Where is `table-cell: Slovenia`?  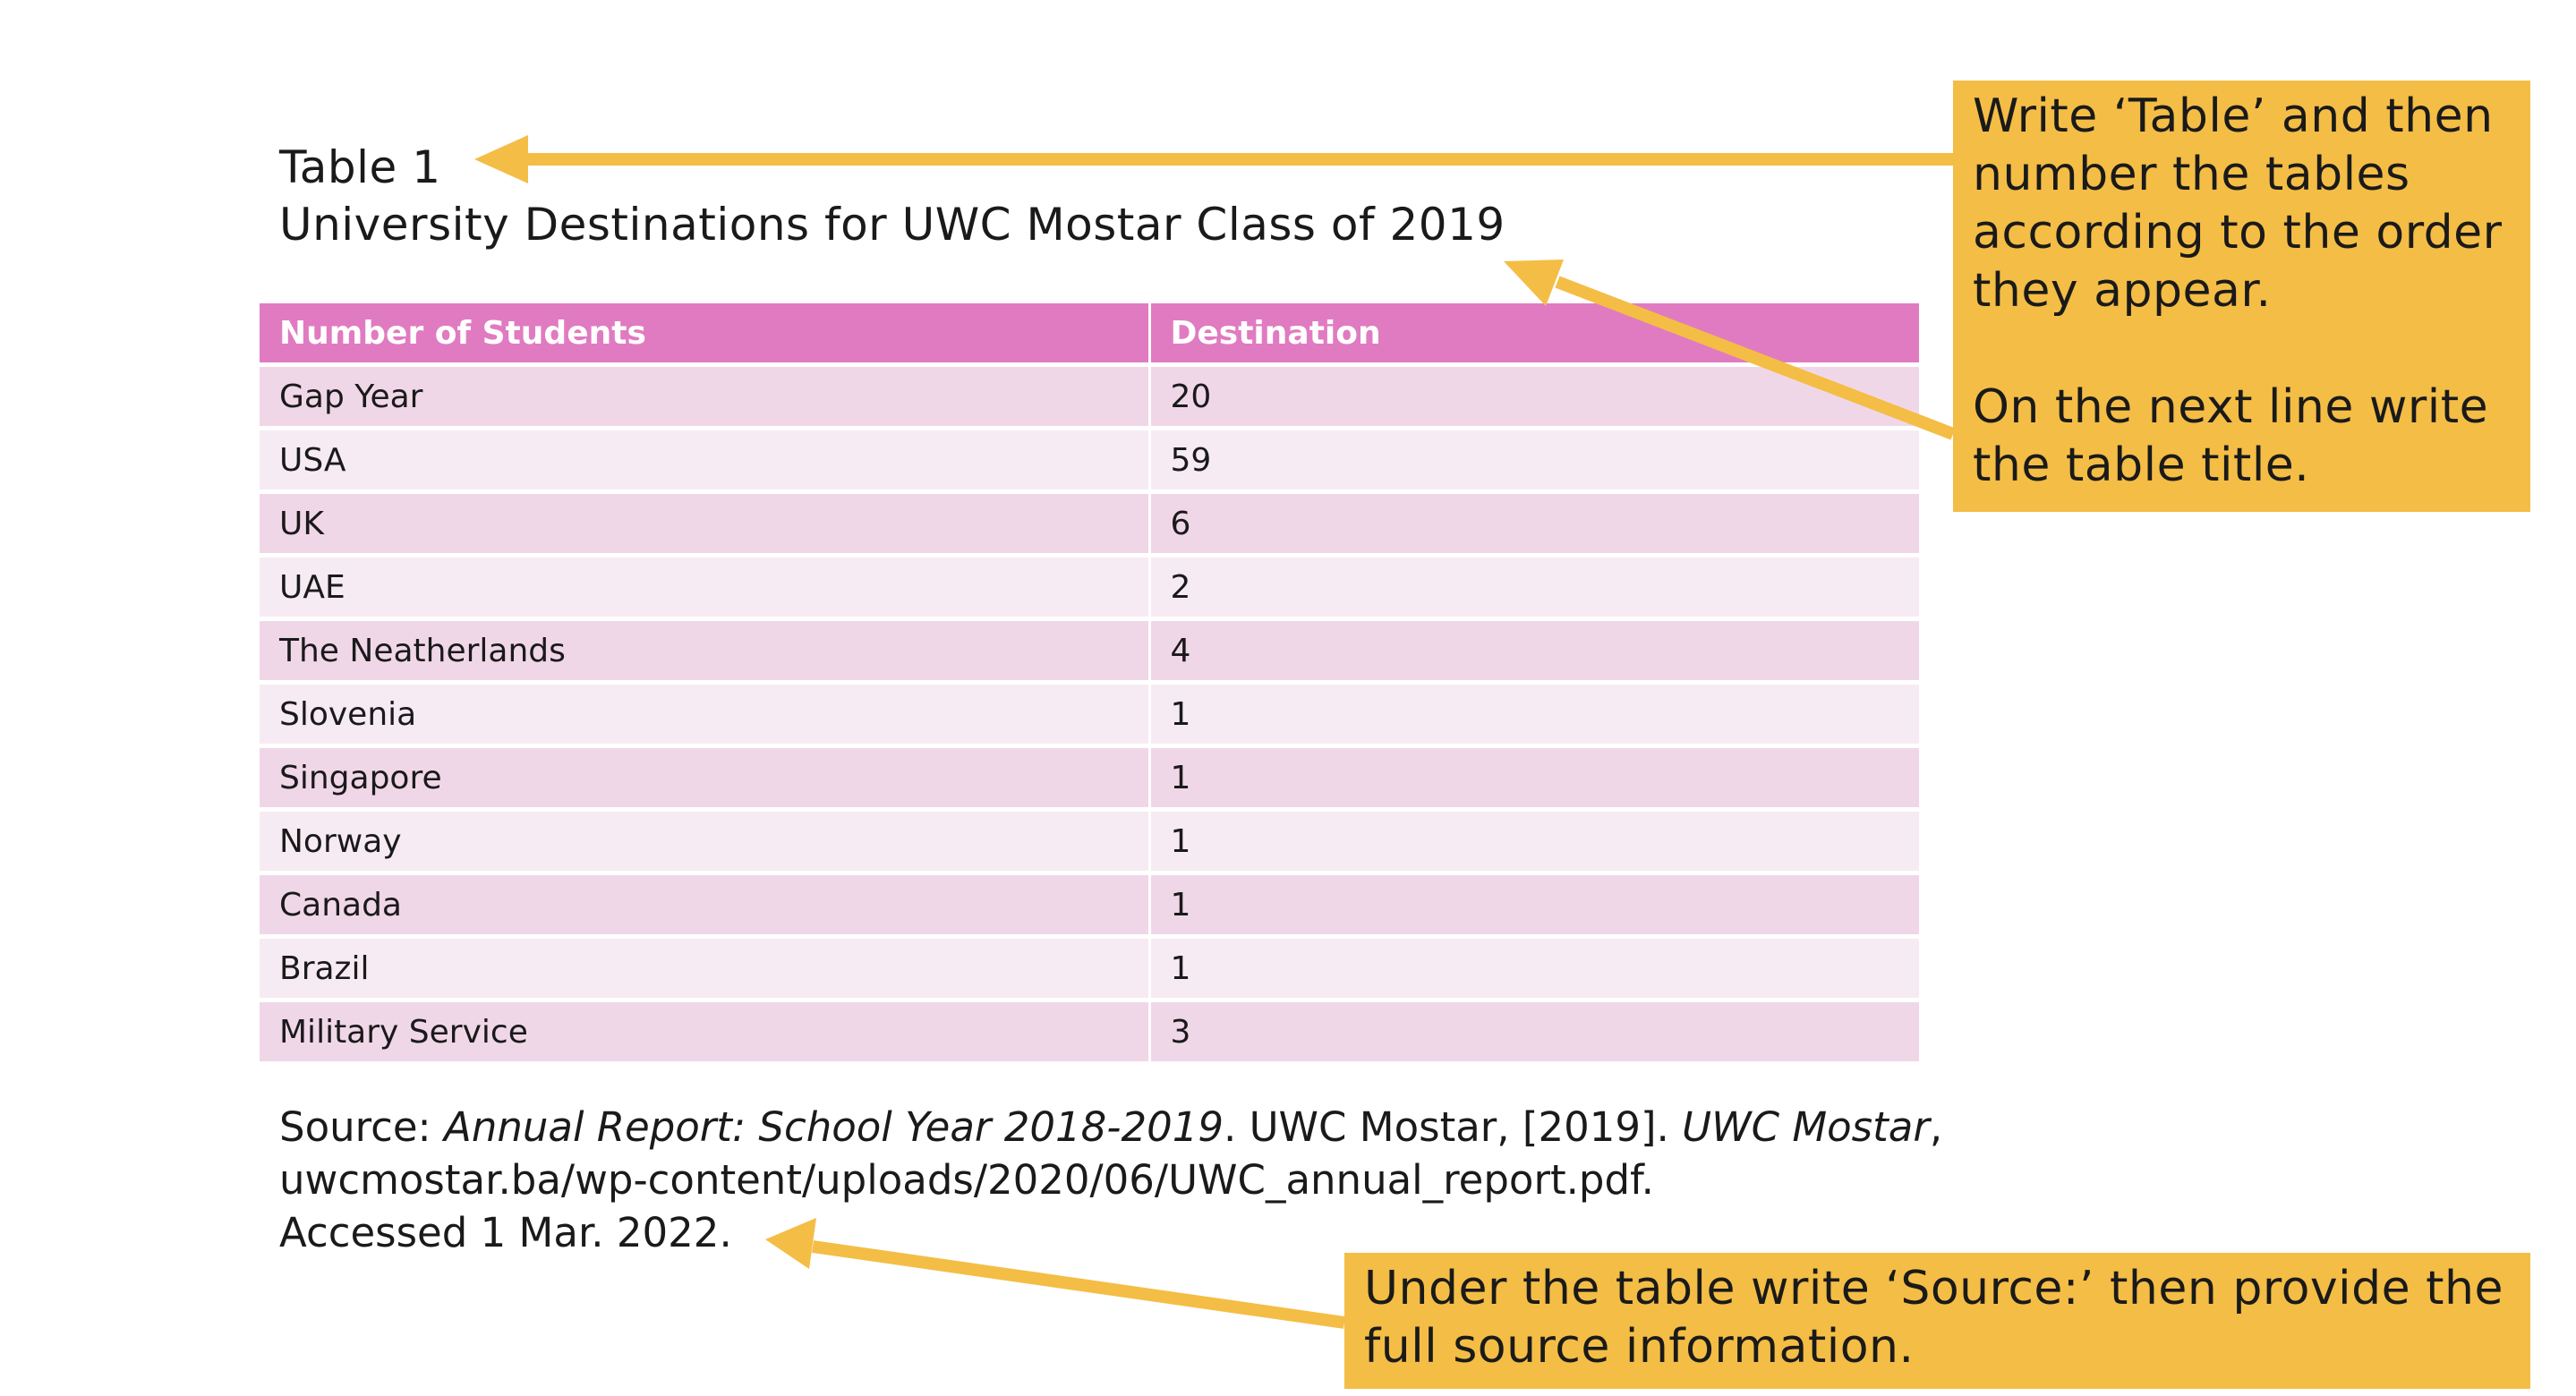 table-cell: Slovenia is located at coordinates (704, 715).